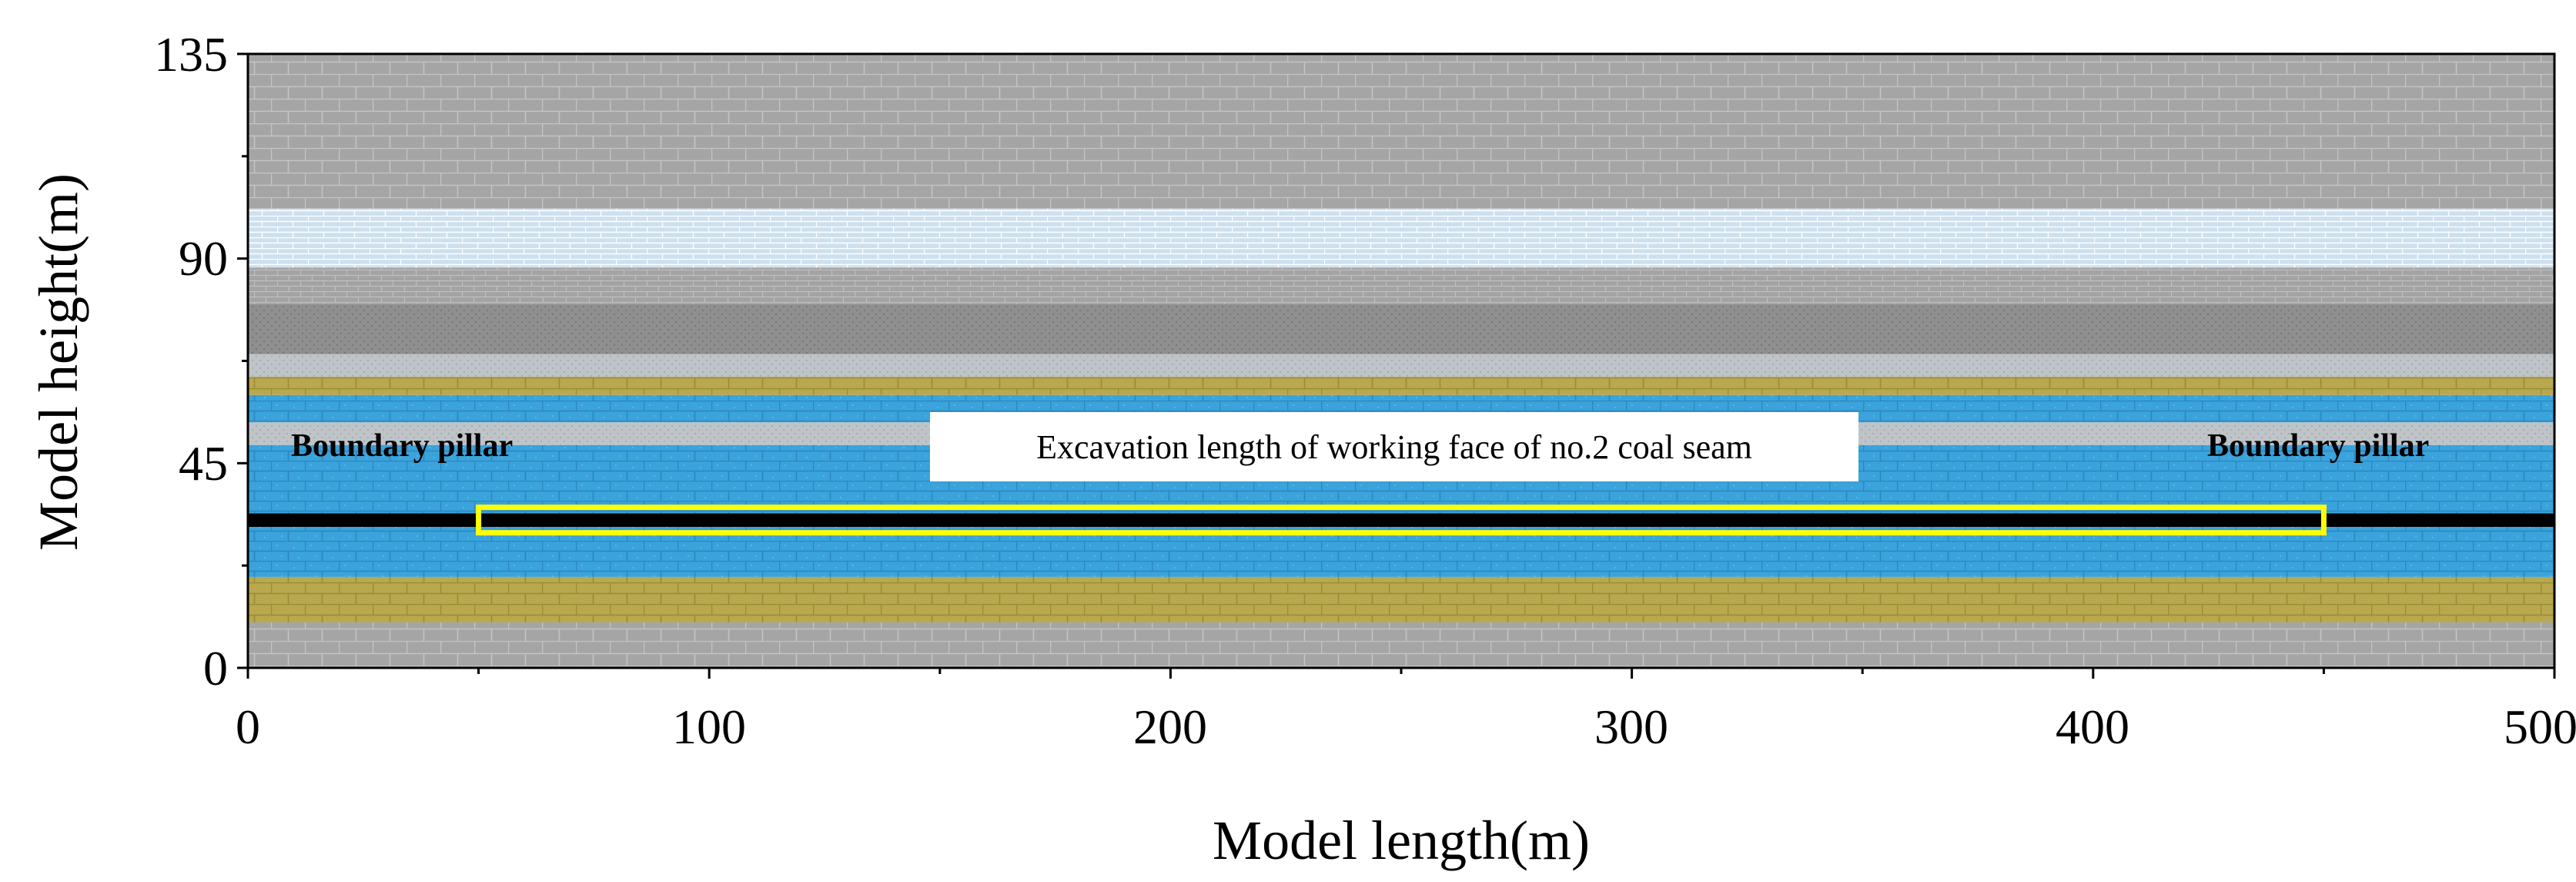 This screenshot has height=882, width=2576. I want to click on y-axis-title: Model height(m), so click(59, 362).